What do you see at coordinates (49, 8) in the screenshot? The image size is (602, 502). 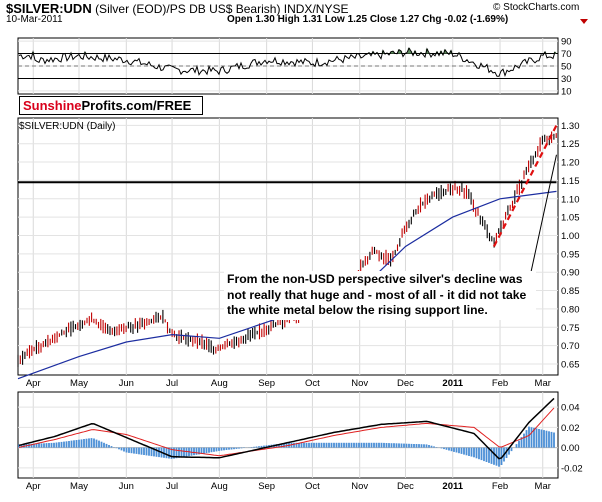 I see `symbol: $SILVER:UDN` at bounding box center [49, 8].